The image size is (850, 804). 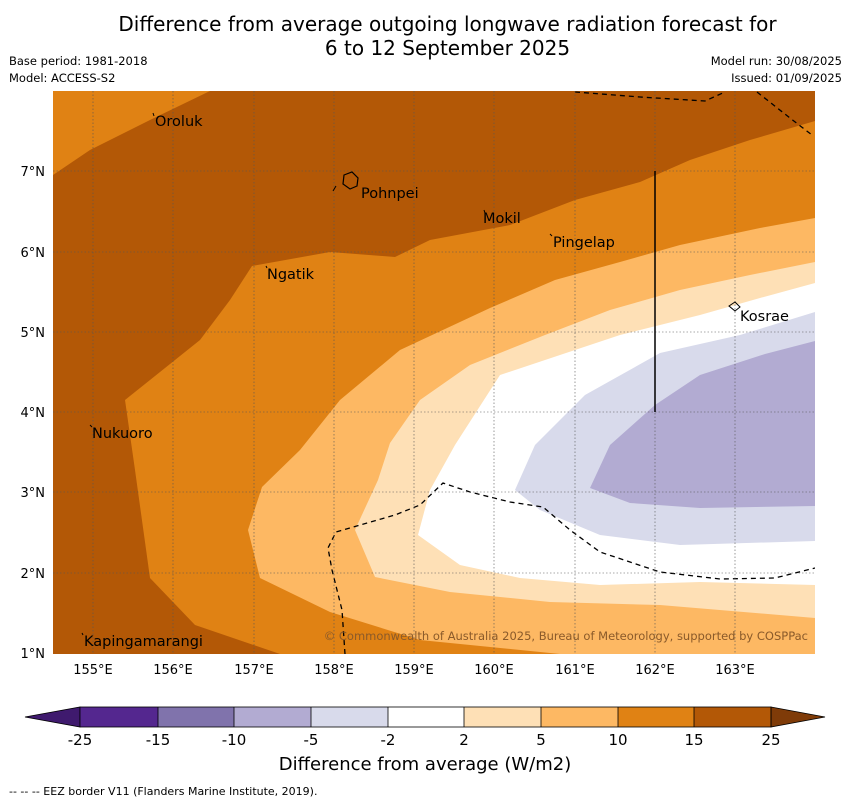 What do you see at coordinates (617, 740) in the screenshot?
I see `colorbar-tick: 10` at bounding box center [617, 740].